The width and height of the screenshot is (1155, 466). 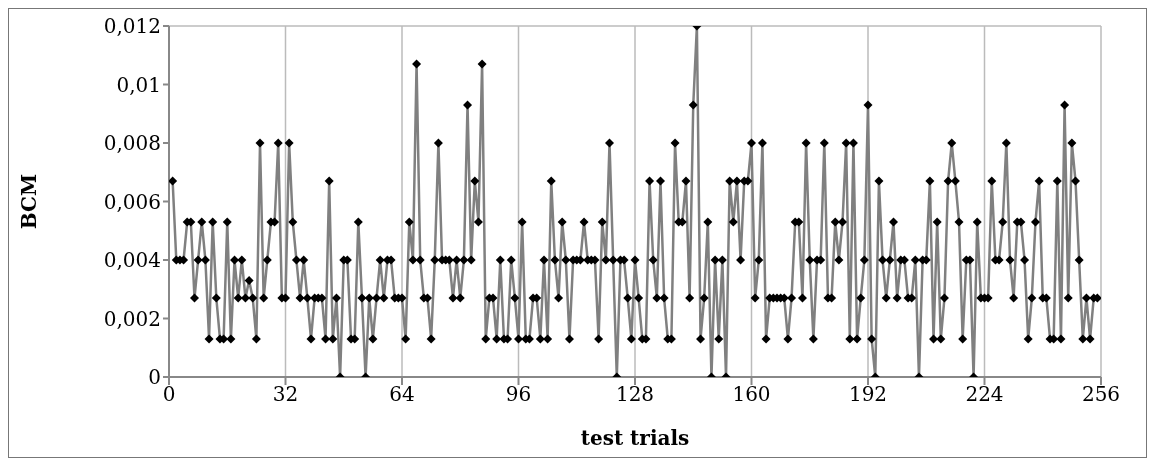 What do you see at coordinates (132, 201) in the screenshot?
I see `y-tick-label: 0,006` at bounding box center [132, 201].